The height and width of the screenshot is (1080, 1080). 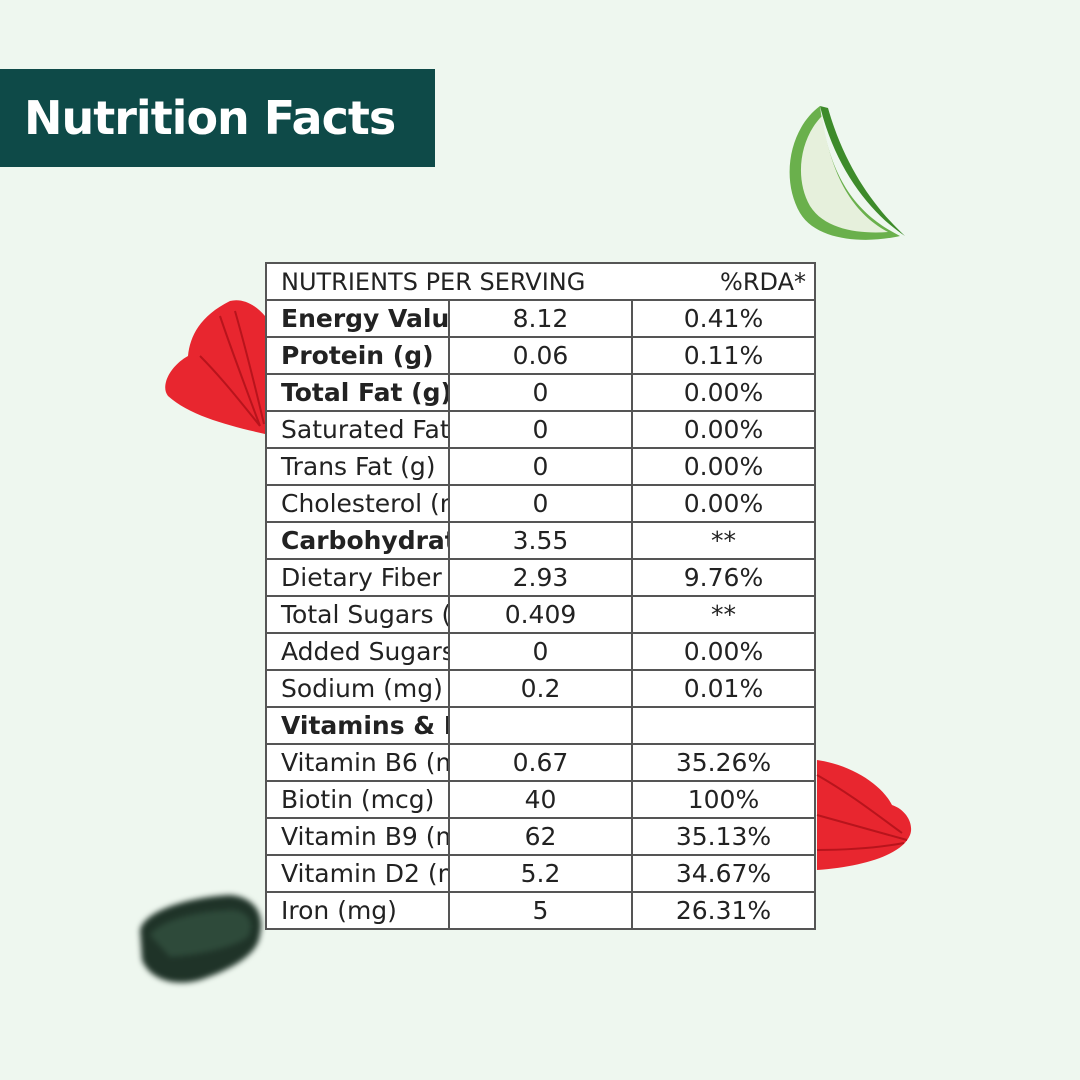 I want to click on nutrient-name: Energy Value (Kcal), so click(x=357, y=318).